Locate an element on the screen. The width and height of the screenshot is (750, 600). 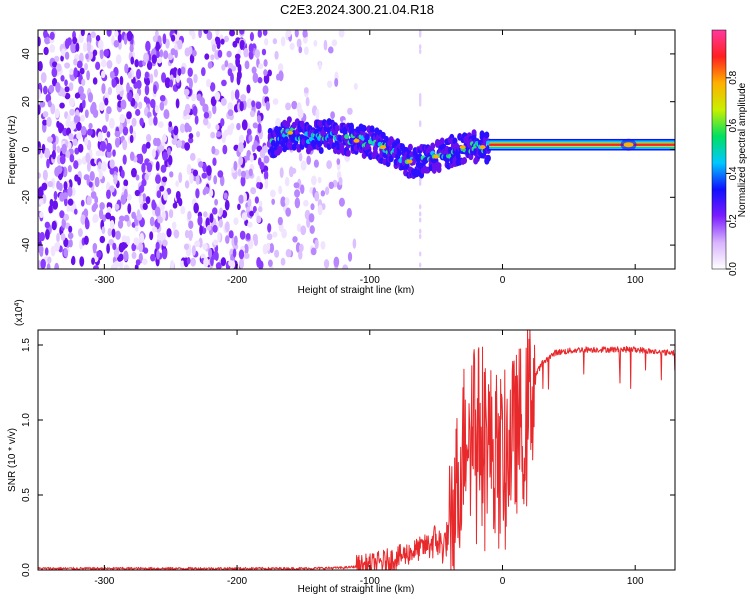
colorbar-gradient is located at coordinates (719, 149).